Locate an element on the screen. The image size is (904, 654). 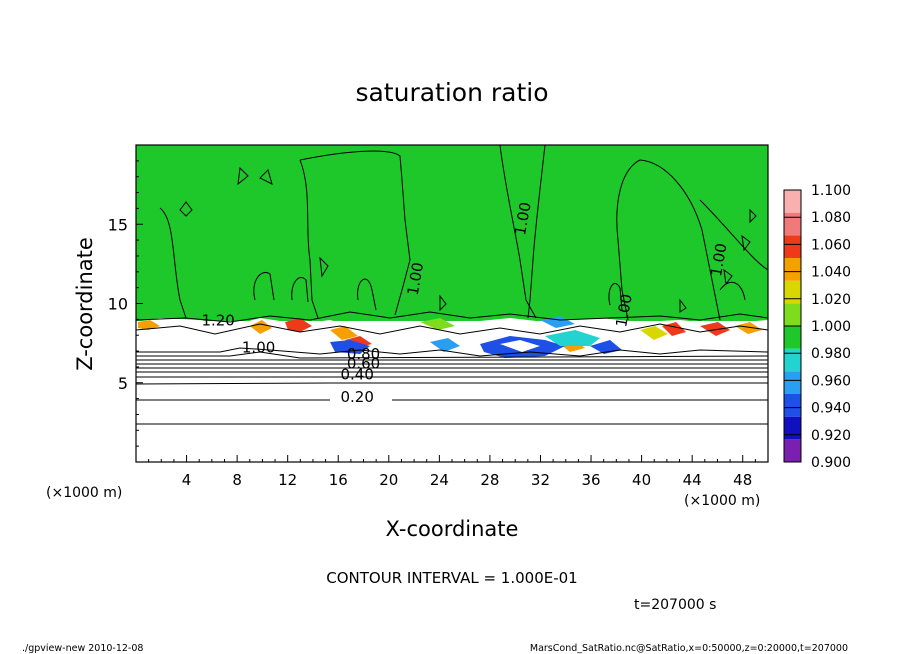
x-tick-label: 20 is located at coordinates (388, 480).